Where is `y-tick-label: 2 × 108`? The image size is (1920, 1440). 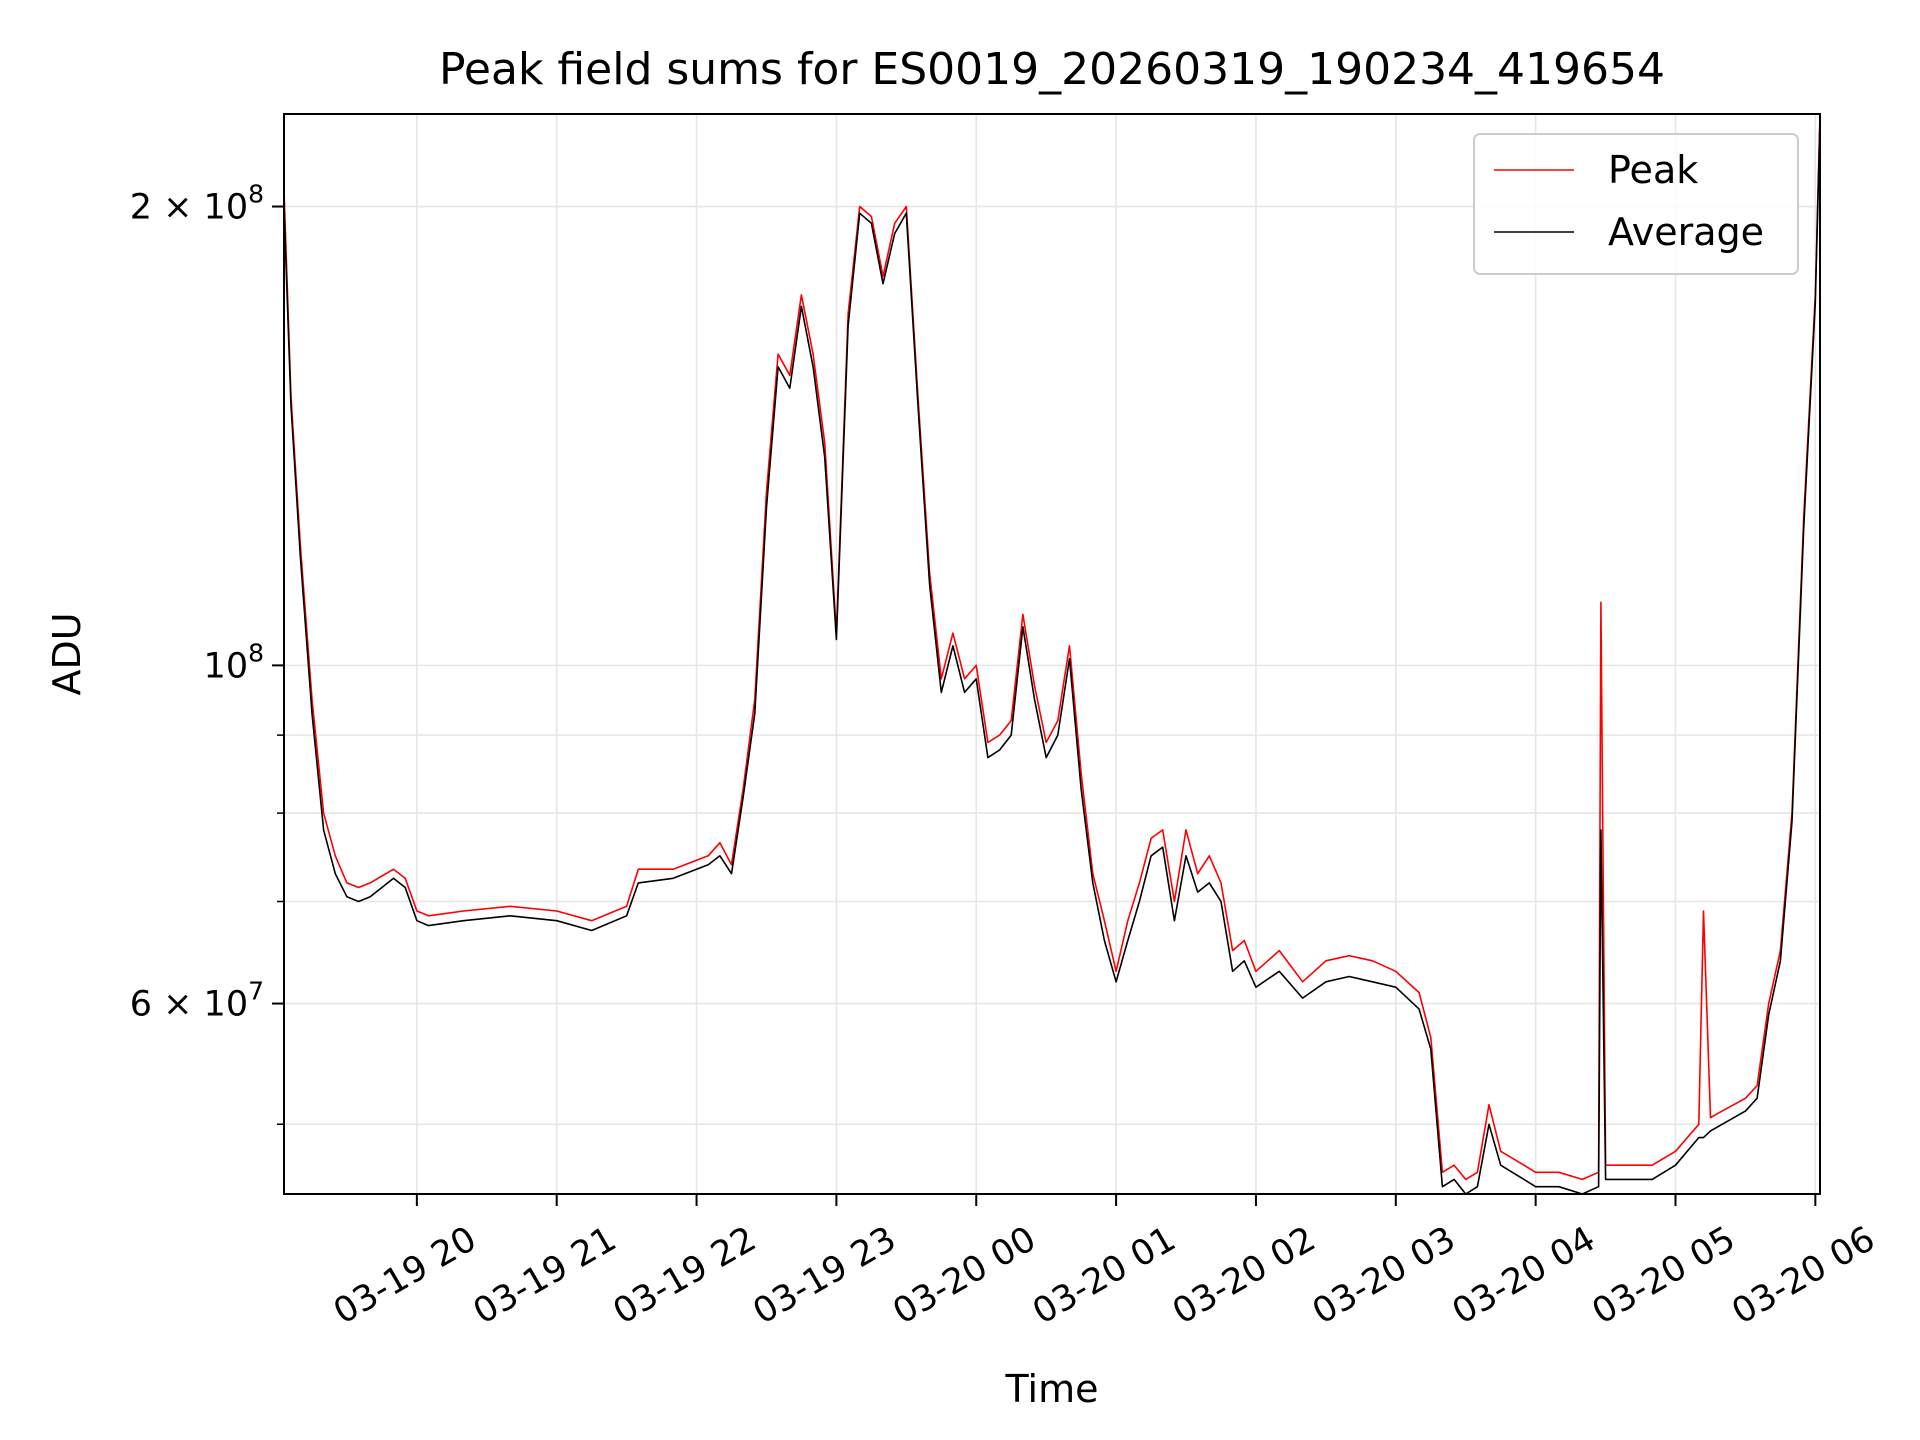
y-tick-label: 2 × 108 is located at coordinates (197, 204).